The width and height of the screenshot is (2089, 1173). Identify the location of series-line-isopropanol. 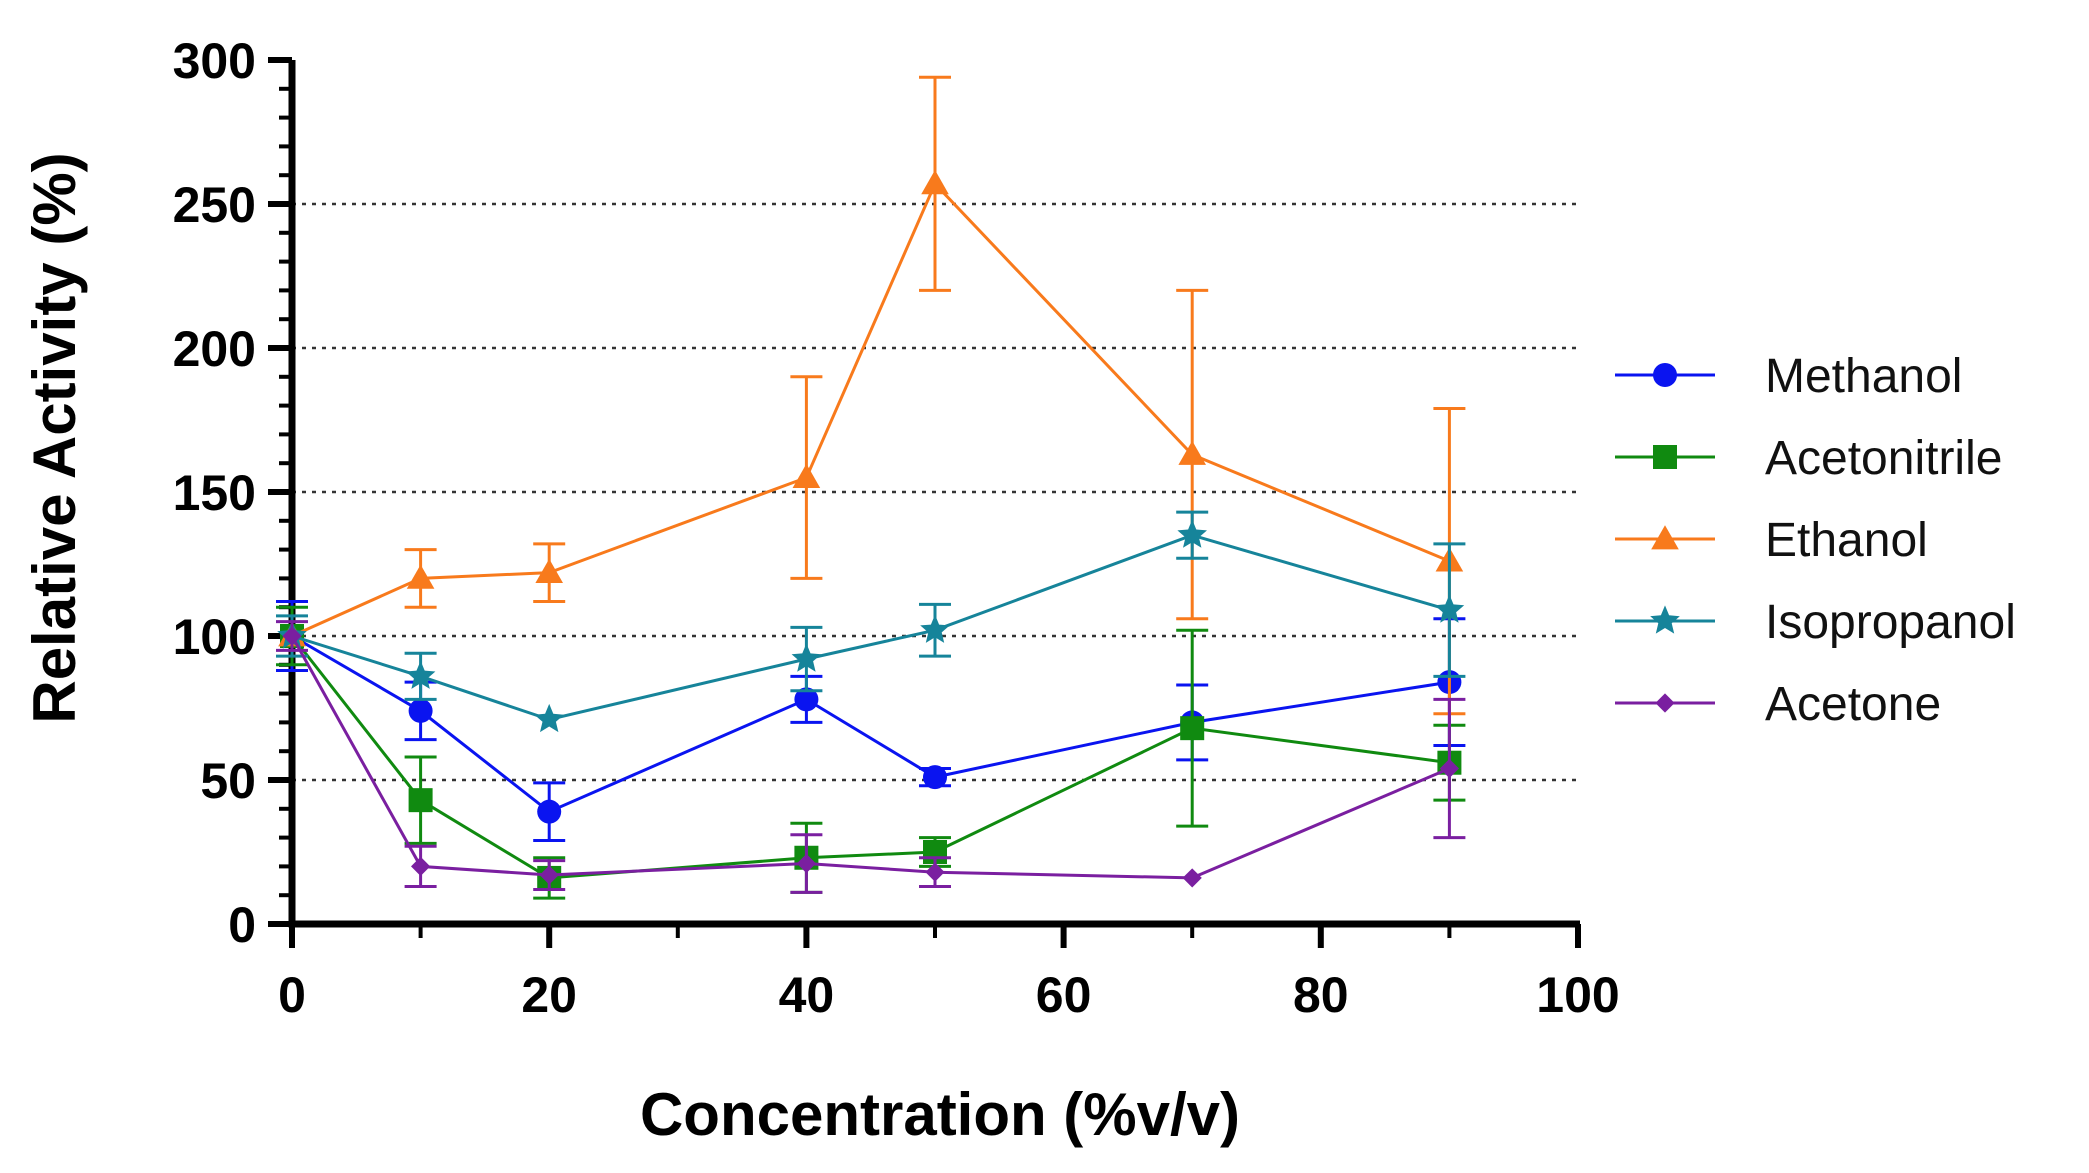
(870, 627).